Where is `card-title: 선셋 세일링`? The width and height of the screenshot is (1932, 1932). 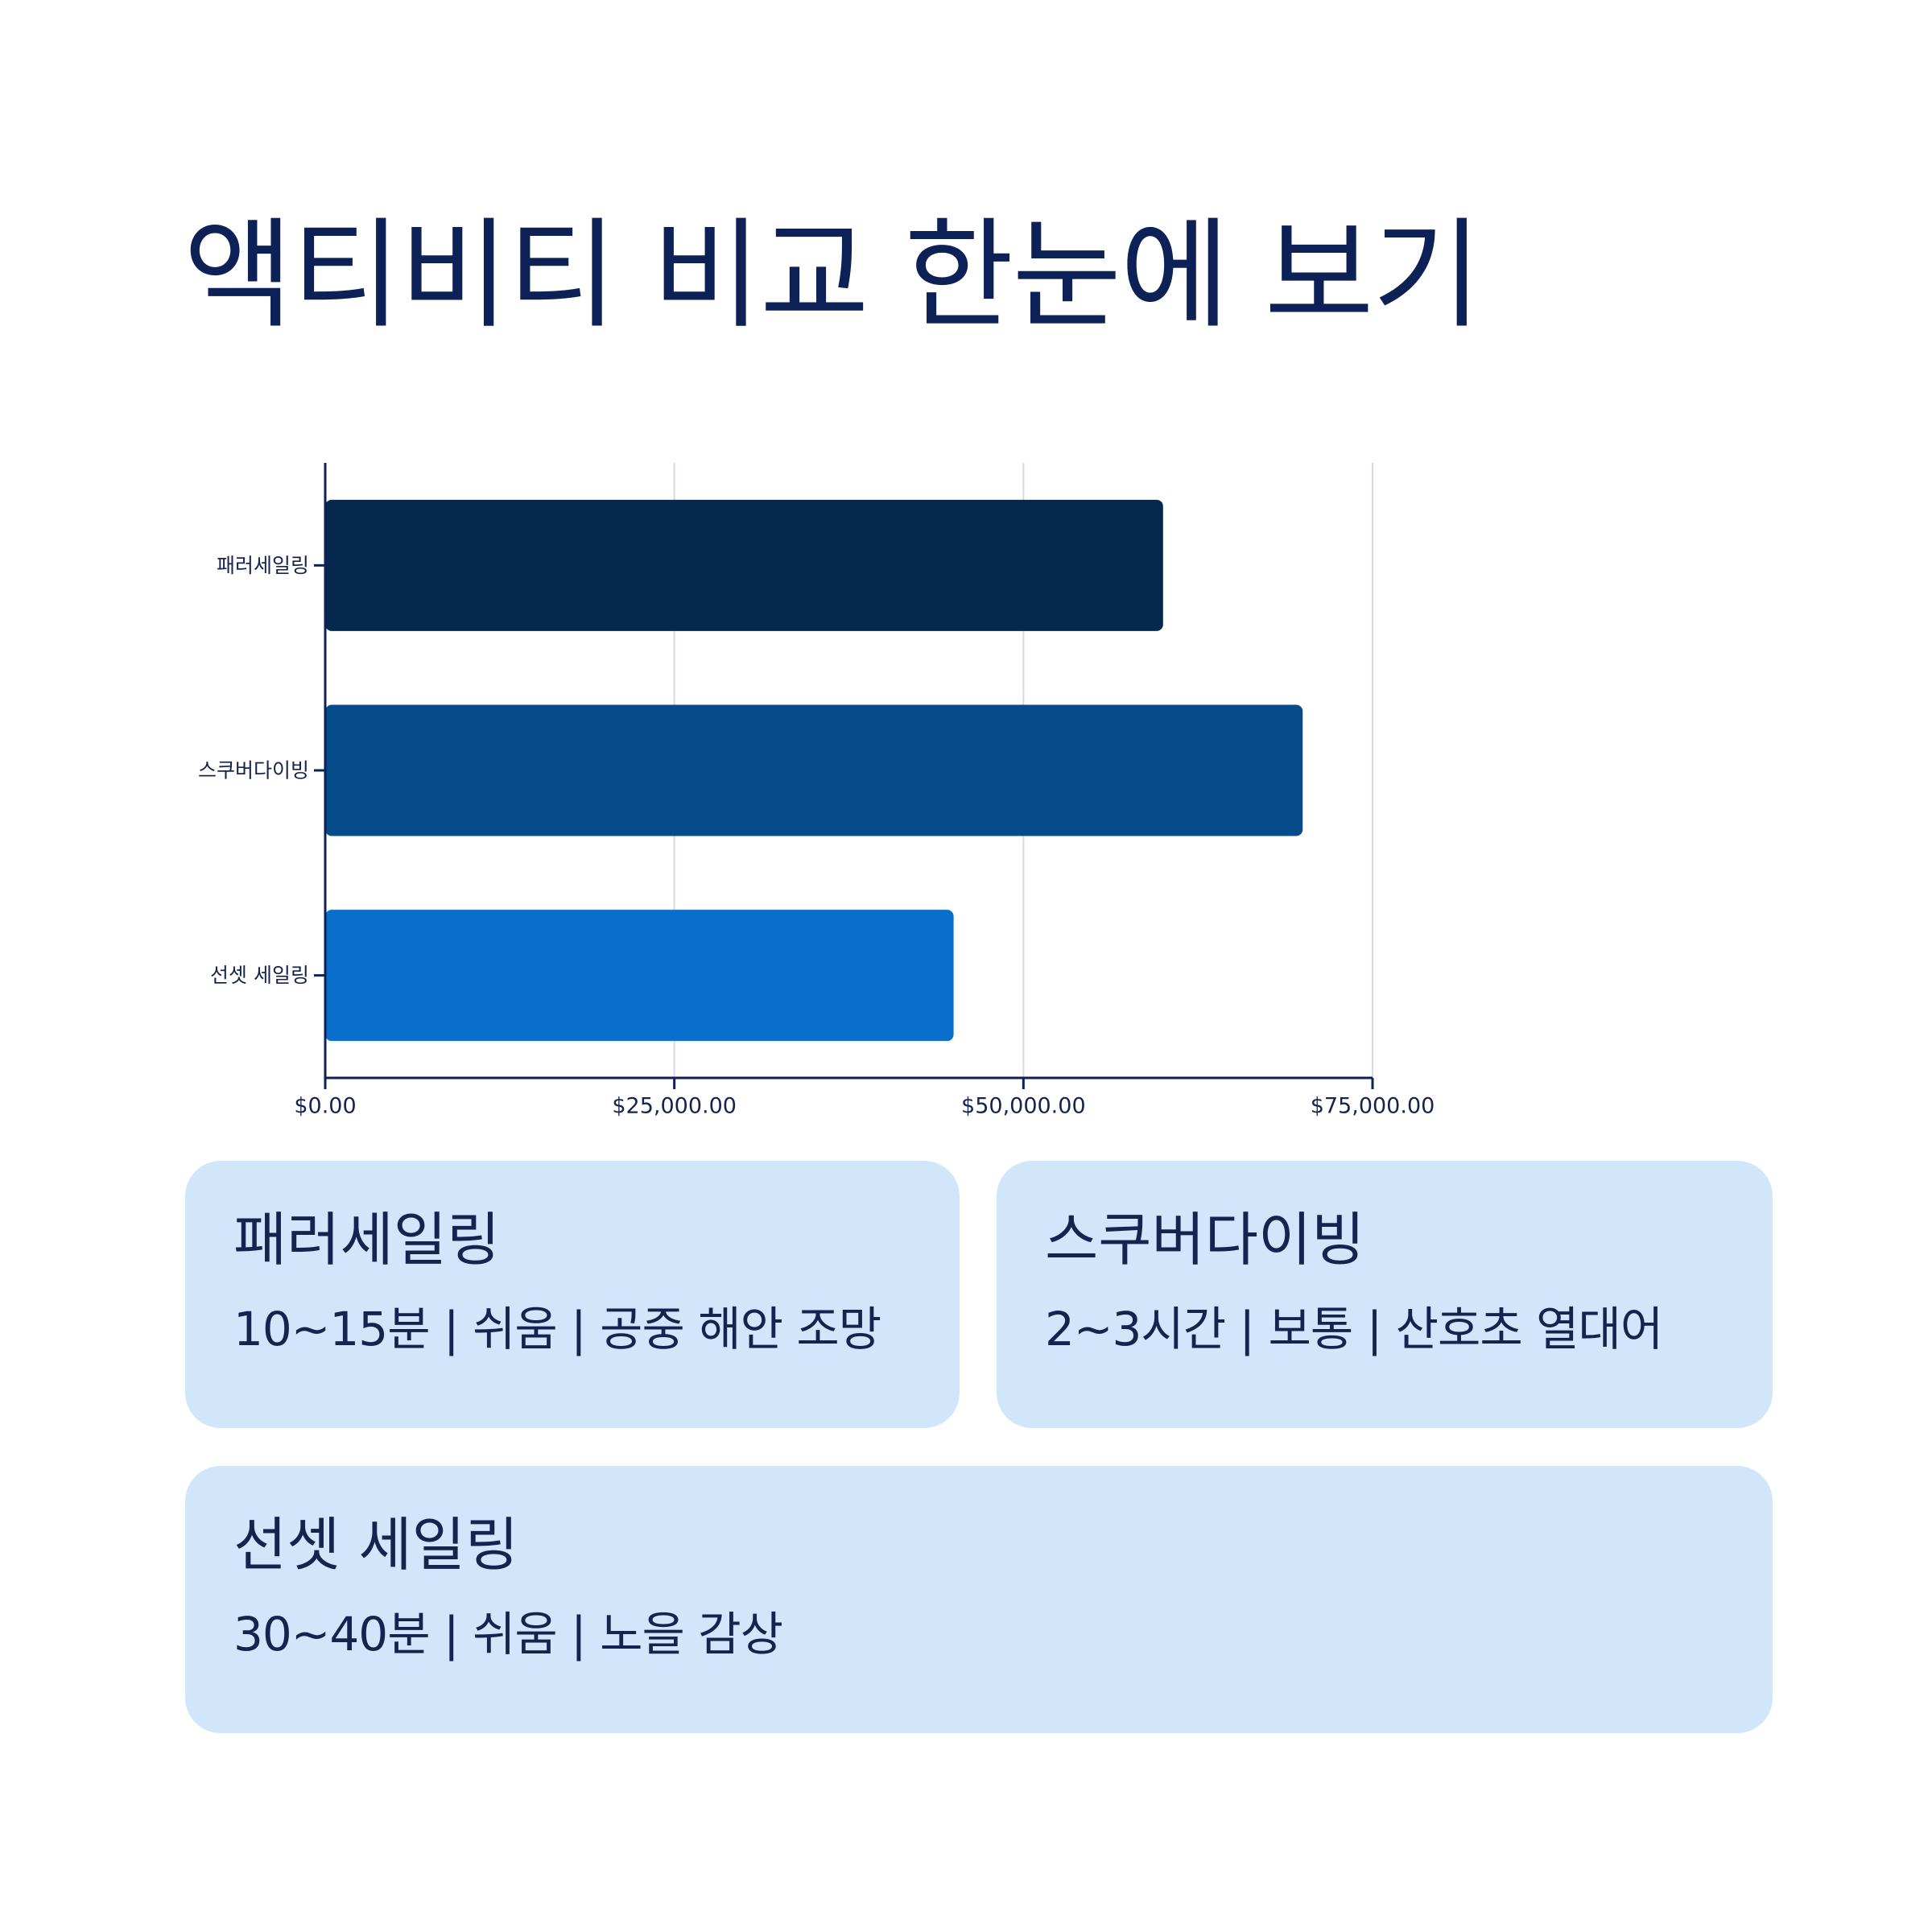 card-title: 선셋 세일링 is located at coordinates (376, 1545).